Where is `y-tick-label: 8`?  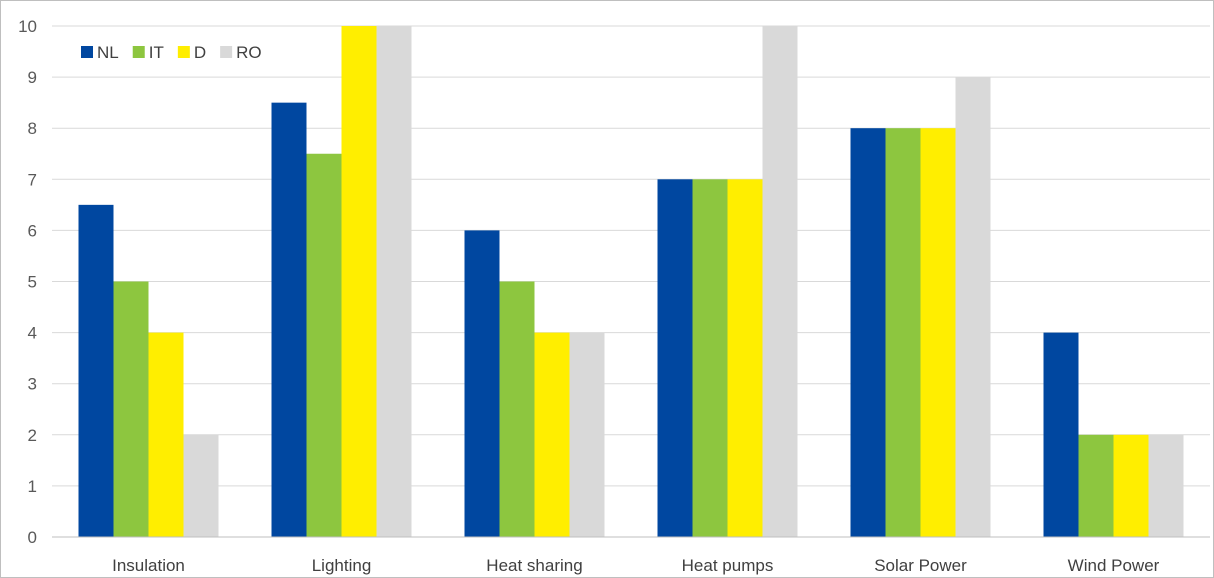 y-tick-label: 8 is located at coordinates (32, 128).